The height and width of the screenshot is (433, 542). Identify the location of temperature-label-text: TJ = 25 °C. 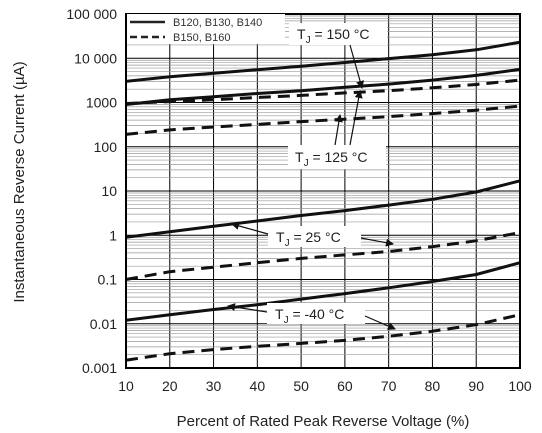
(308, 239).